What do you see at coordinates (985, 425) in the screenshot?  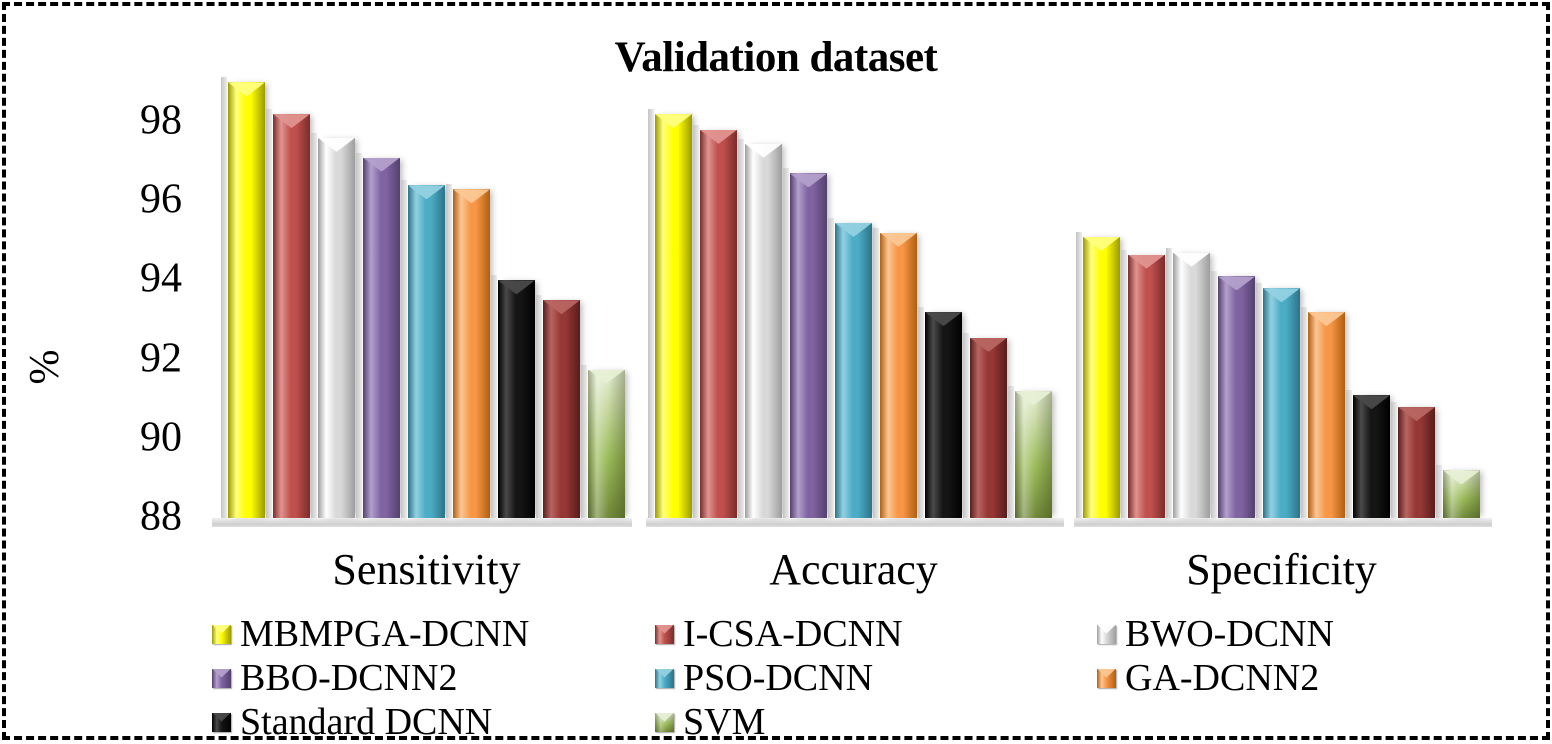 I see `bar-unlabeled-accuracy` at bounding box center [985, 425].